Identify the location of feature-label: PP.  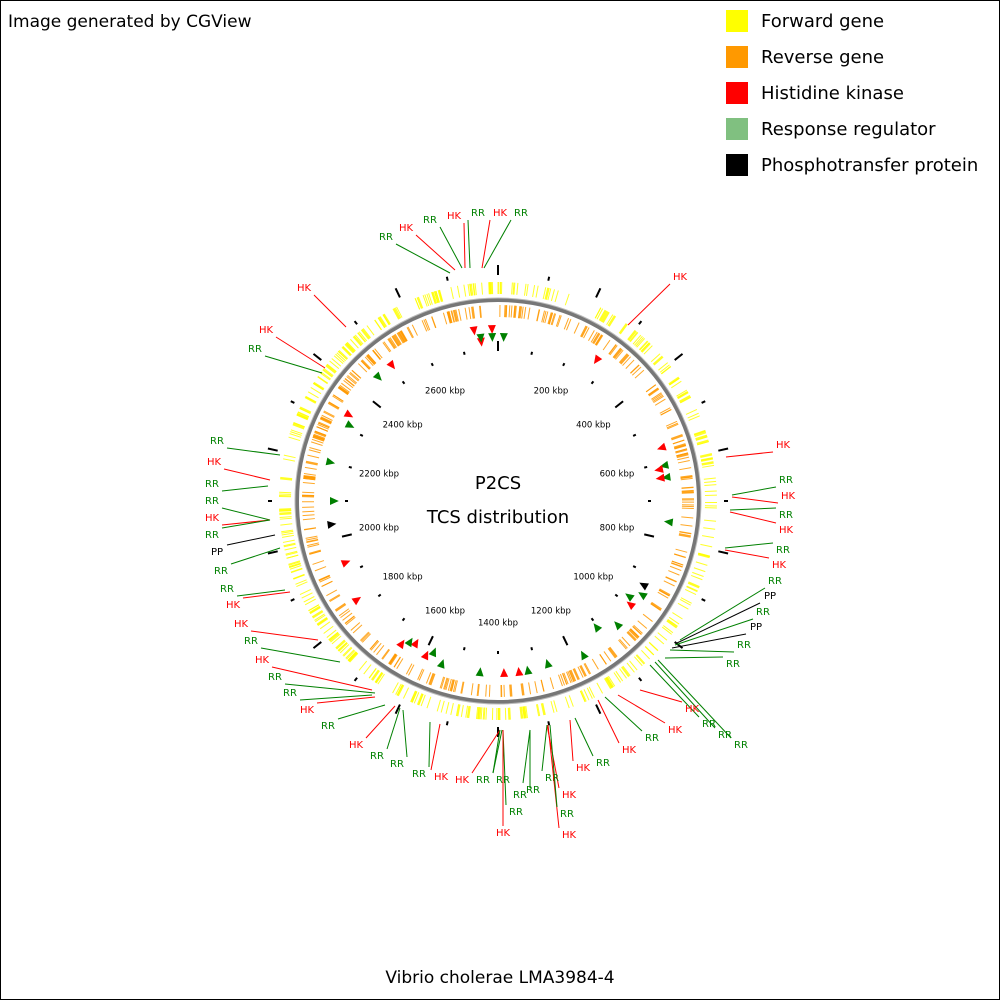
(756, 627).